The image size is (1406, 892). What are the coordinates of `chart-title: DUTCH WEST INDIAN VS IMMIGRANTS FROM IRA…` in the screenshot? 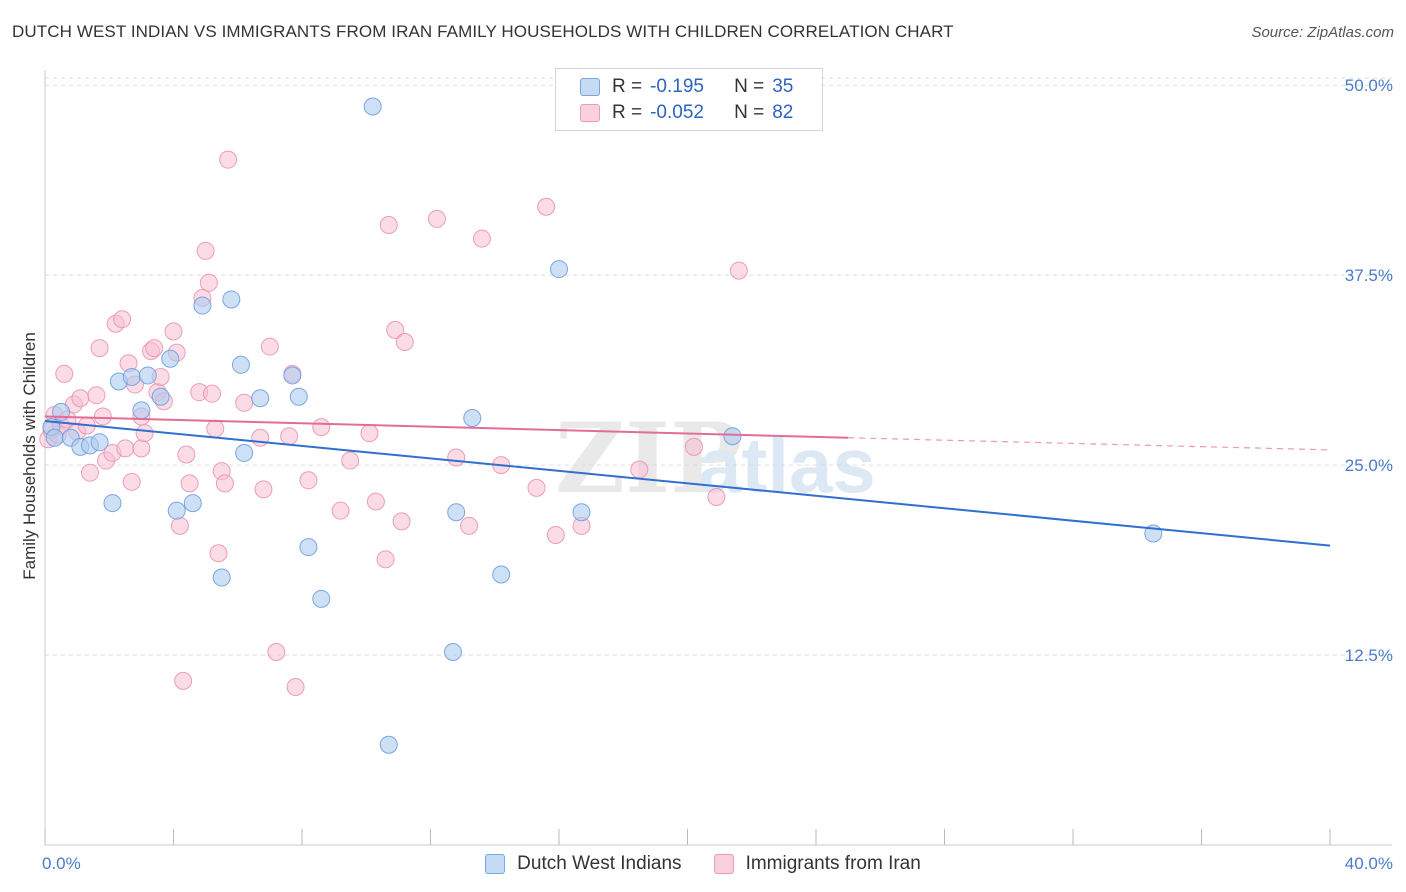 It's located at (483, 31).